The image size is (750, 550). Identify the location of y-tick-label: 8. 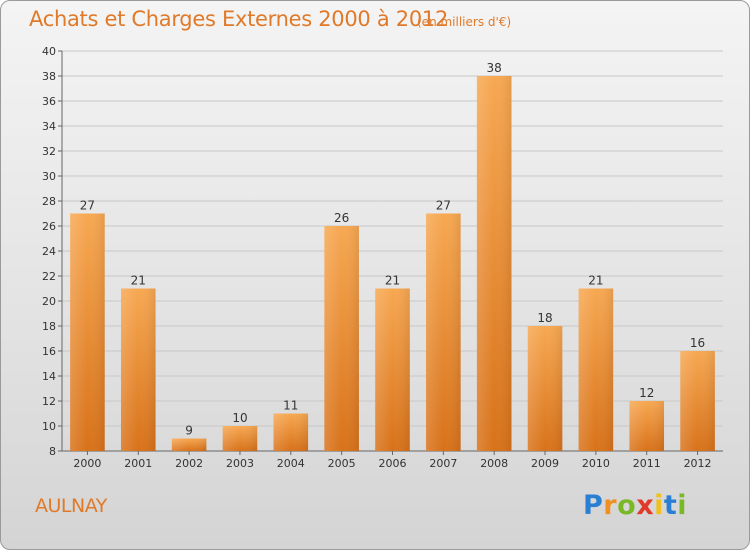
(52, 451).